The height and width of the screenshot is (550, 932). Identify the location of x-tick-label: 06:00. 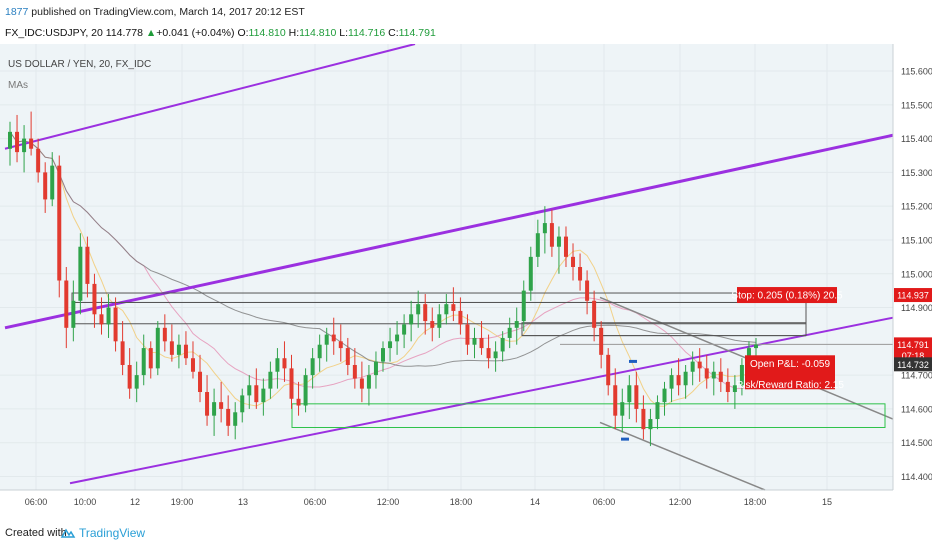
(36, 502).